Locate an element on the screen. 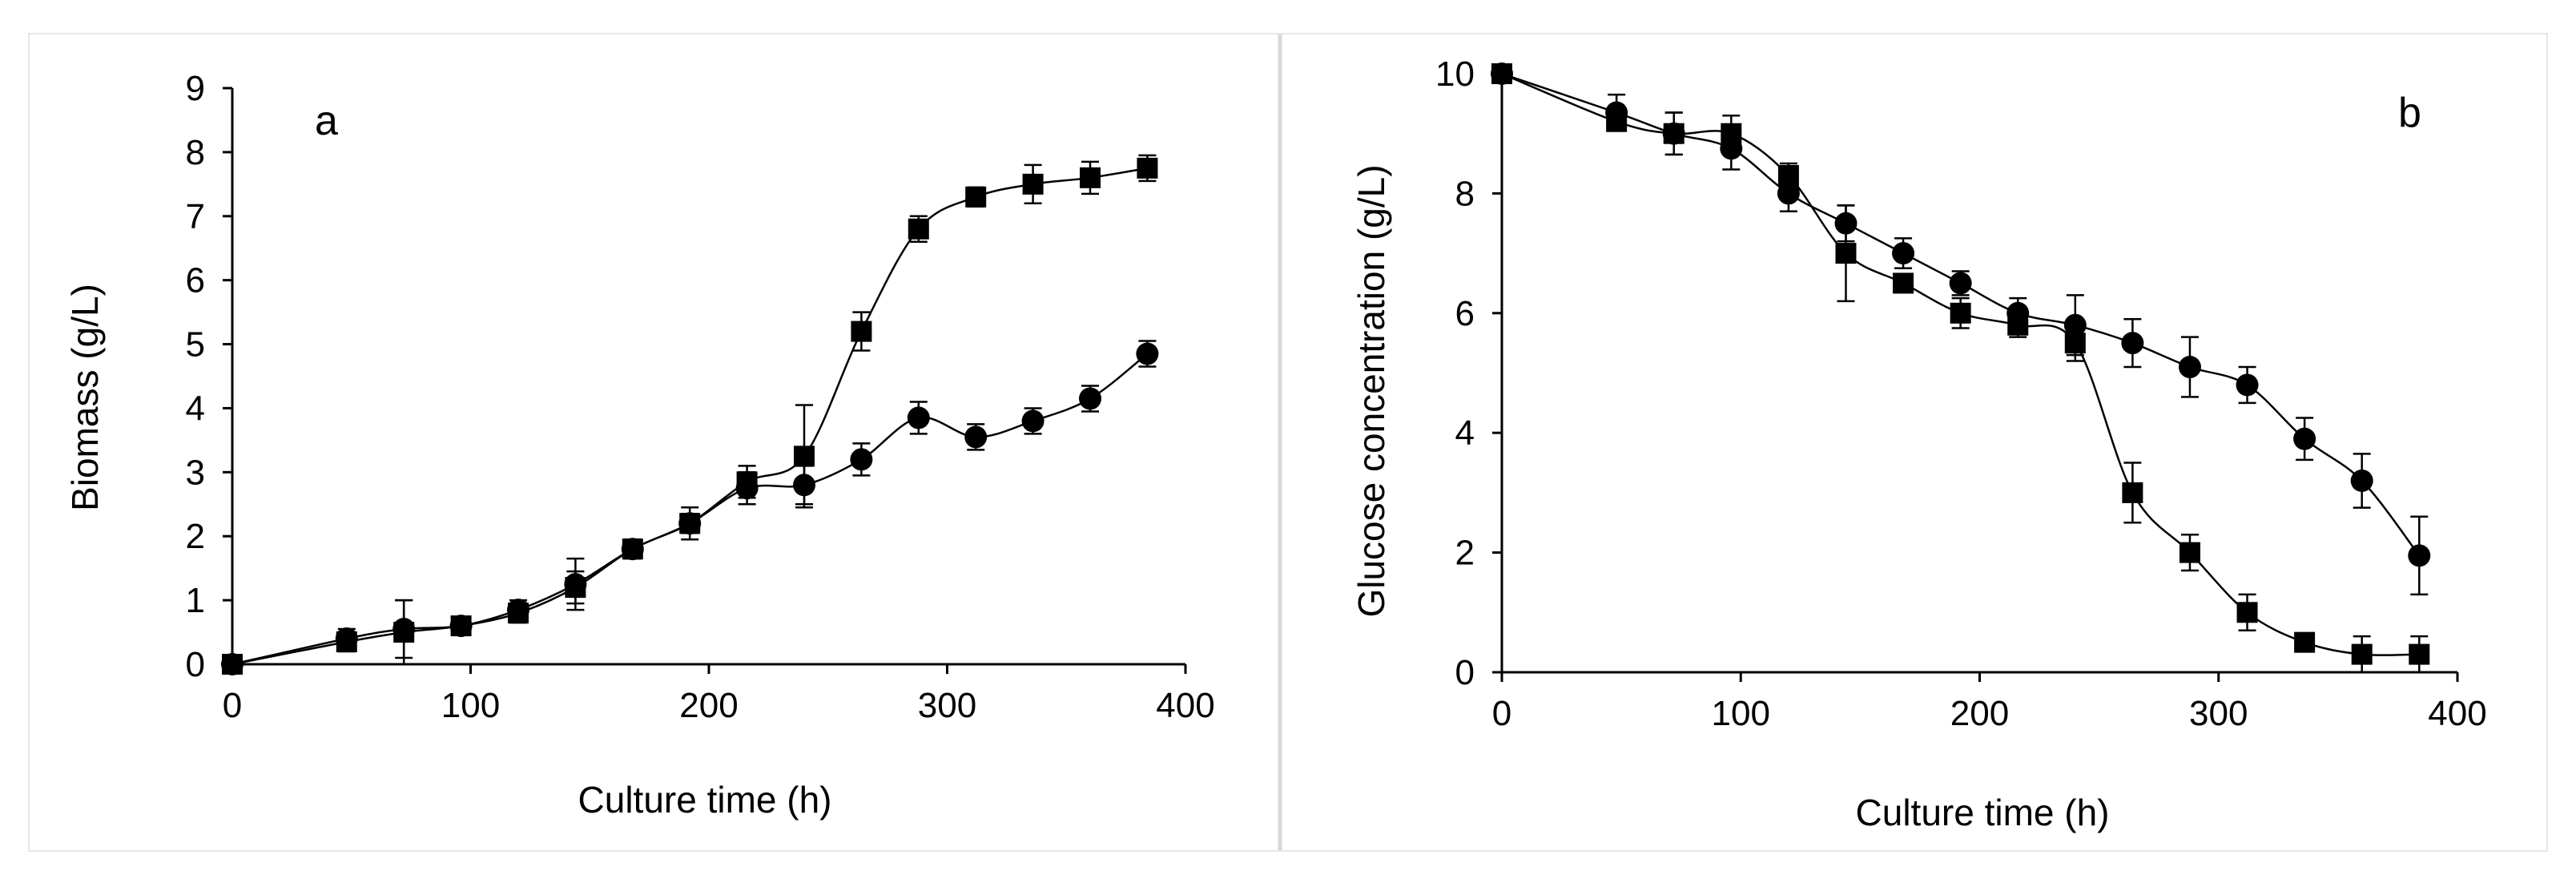 The width and height of the screenshot is (2576, 883). y-axis-b: 0 2 4 6 8 10 is located at coordinates (1469, 373).